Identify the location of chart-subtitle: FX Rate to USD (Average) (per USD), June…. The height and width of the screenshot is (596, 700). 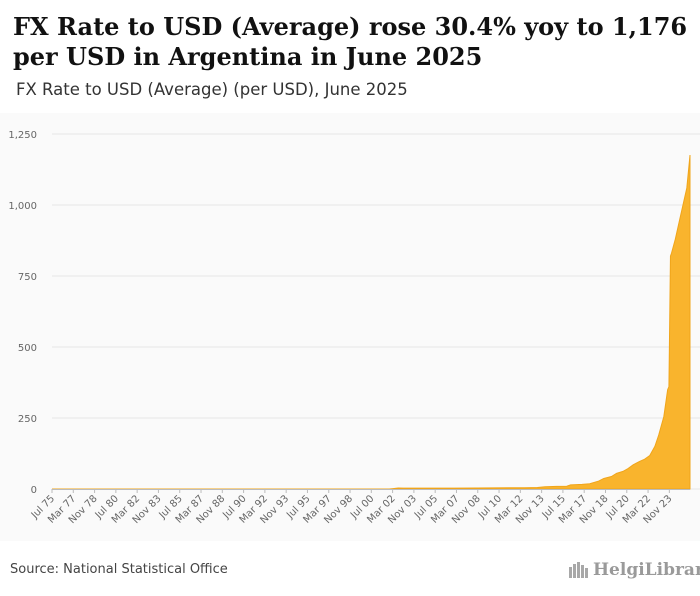
(212, 89).